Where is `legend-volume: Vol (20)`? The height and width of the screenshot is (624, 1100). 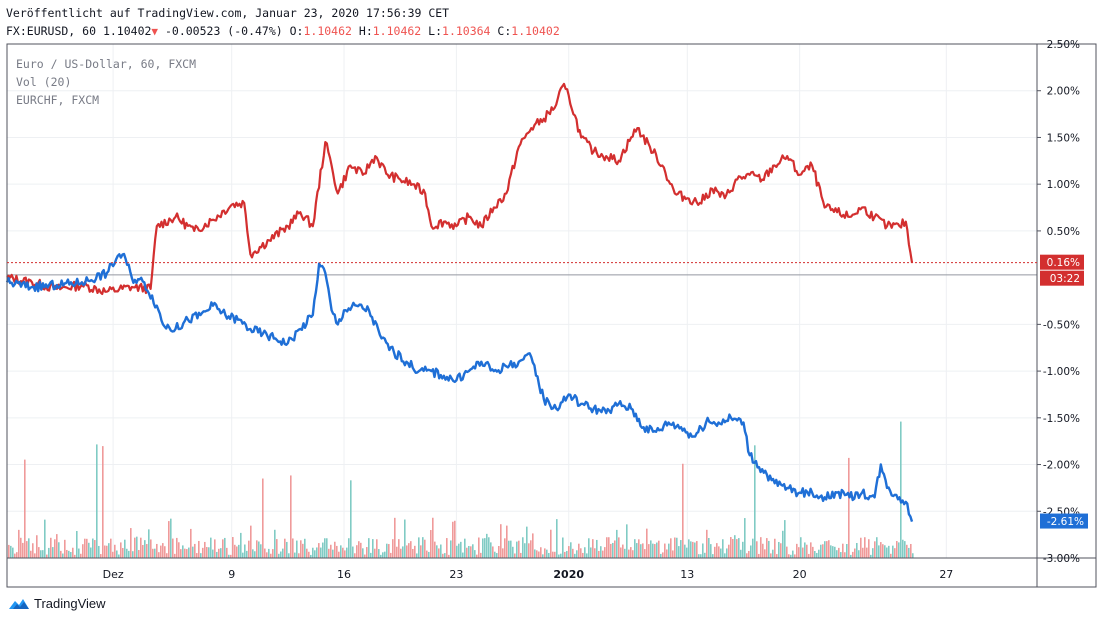
legend-volume: Vol (20) is located at coordinates (44, 82).